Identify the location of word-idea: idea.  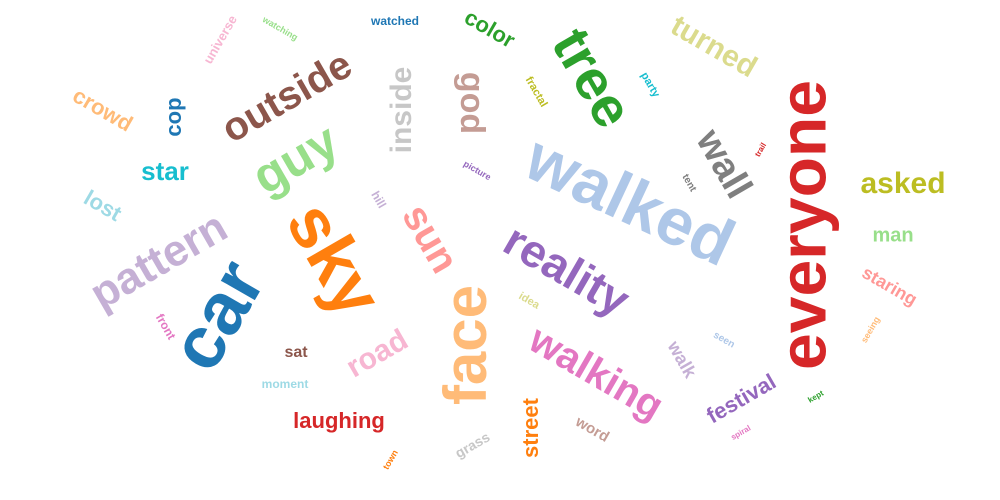
(530, 301).